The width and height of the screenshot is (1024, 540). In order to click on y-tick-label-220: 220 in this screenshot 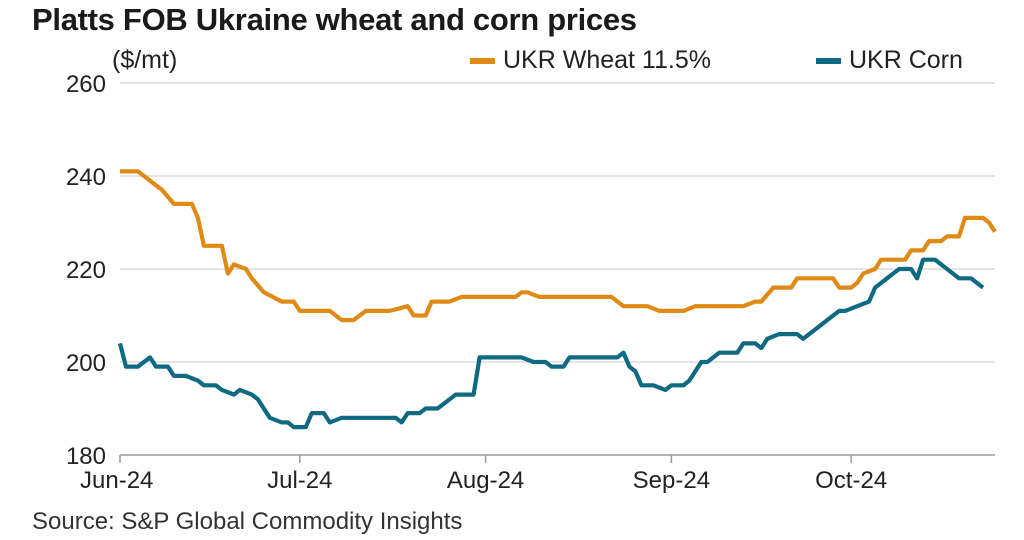, I will do `click(86, 270)`.